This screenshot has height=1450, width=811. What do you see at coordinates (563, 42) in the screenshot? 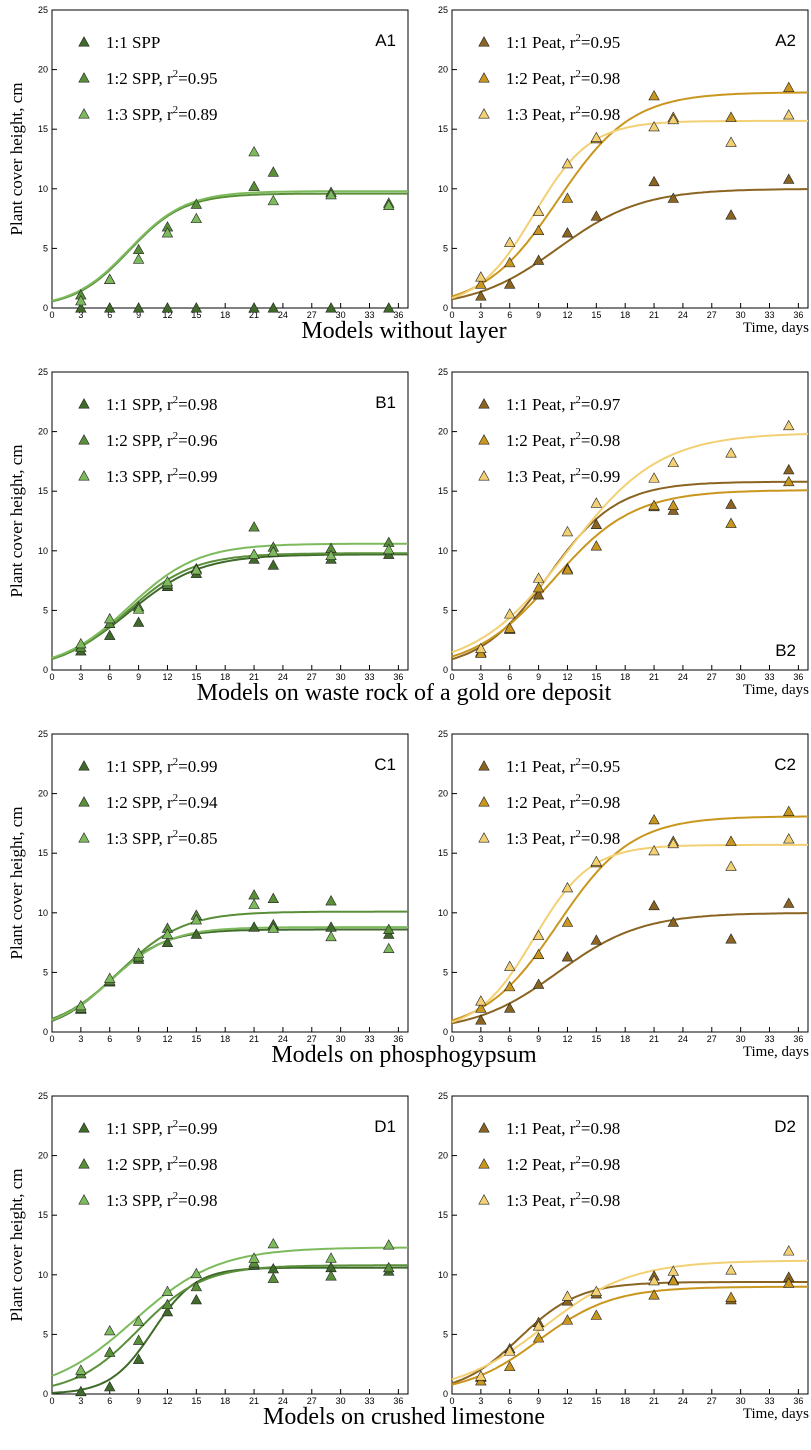
I see `legend-entry: 1:1 Peat, r2=0.95` at bounding box center [563, 42].